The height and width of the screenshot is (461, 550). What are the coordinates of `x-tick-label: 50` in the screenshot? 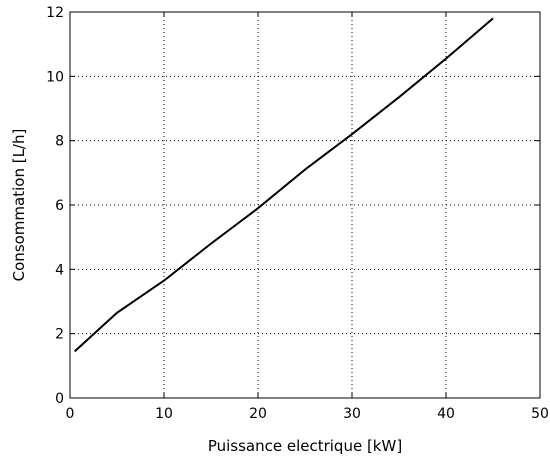 It's located at (540, 414).